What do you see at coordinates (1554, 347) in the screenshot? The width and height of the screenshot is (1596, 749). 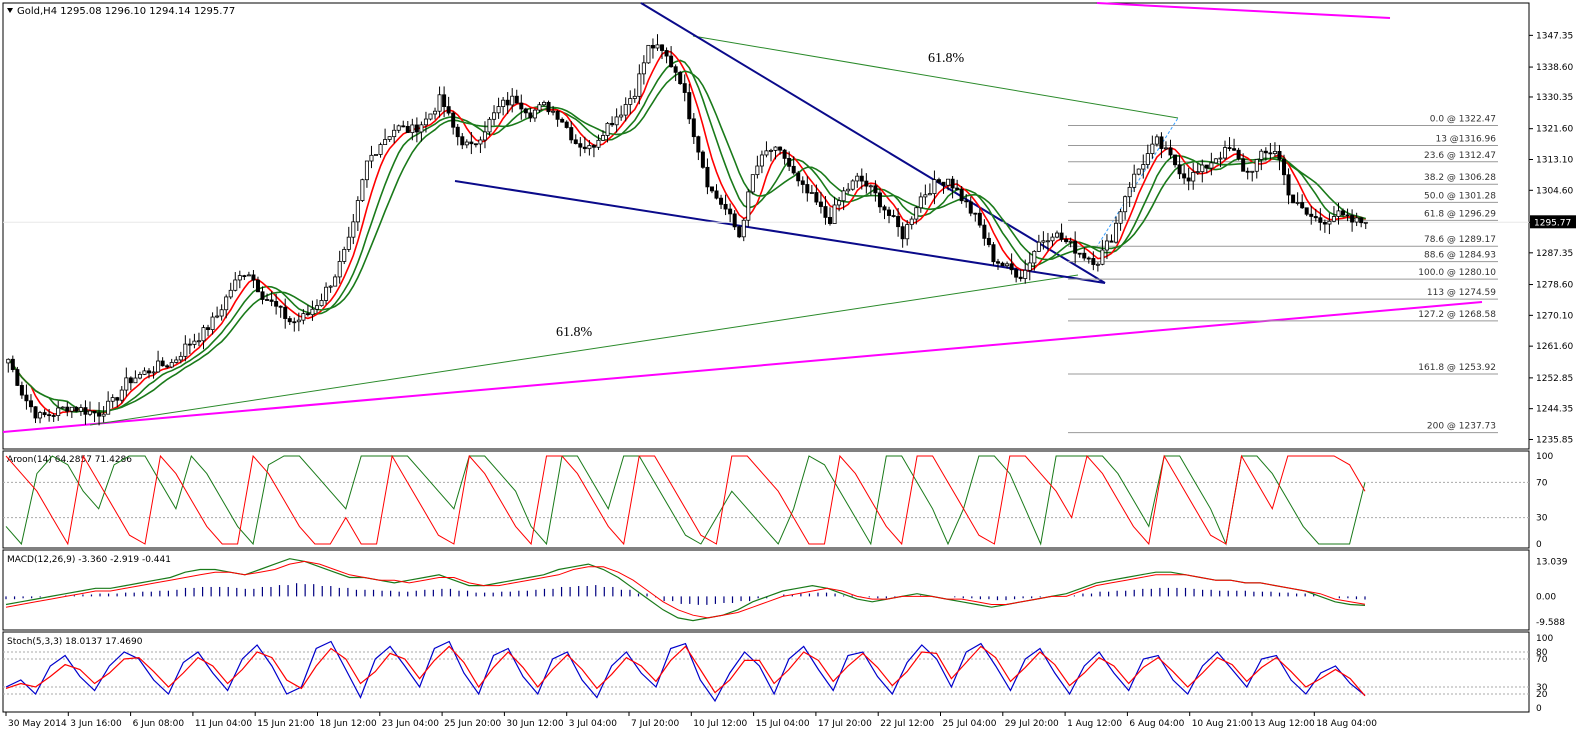 I see `price-tick-label: 1261.60` at bounding box center [1554, 347].